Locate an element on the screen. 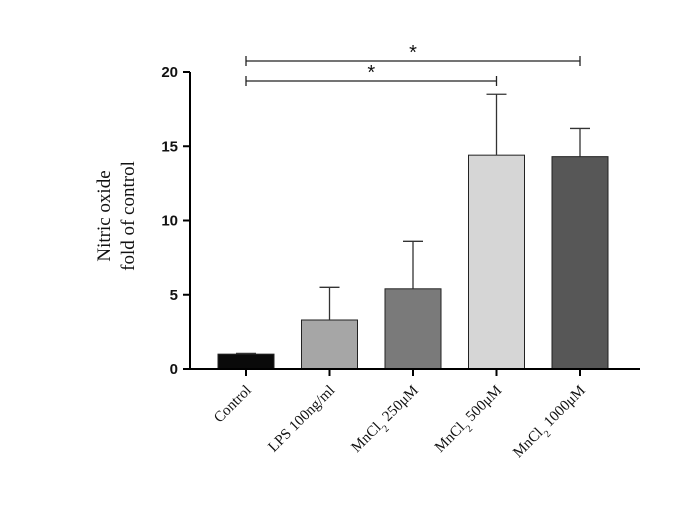 Image resolution: width=678 pixels, height=512 pixels. significance-star-1: * is located at coordinates (371, 73).